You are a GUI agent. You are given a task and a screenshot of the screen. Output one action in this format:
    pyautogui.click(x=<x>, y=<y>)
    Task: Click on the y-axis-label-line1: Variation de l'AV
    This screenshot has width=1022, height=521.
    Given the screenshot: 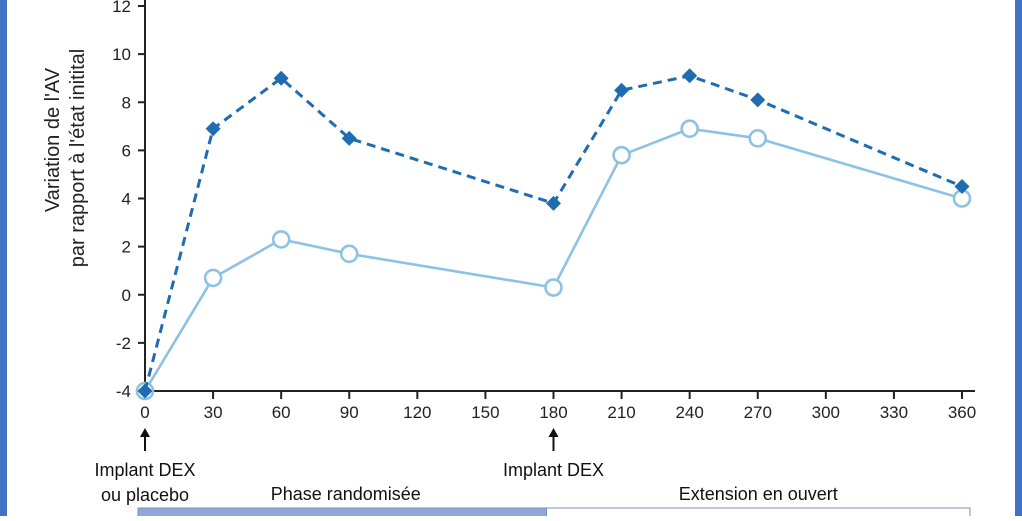 What is the action you would take?
    pyautogui.click(x=53, y=139)
    